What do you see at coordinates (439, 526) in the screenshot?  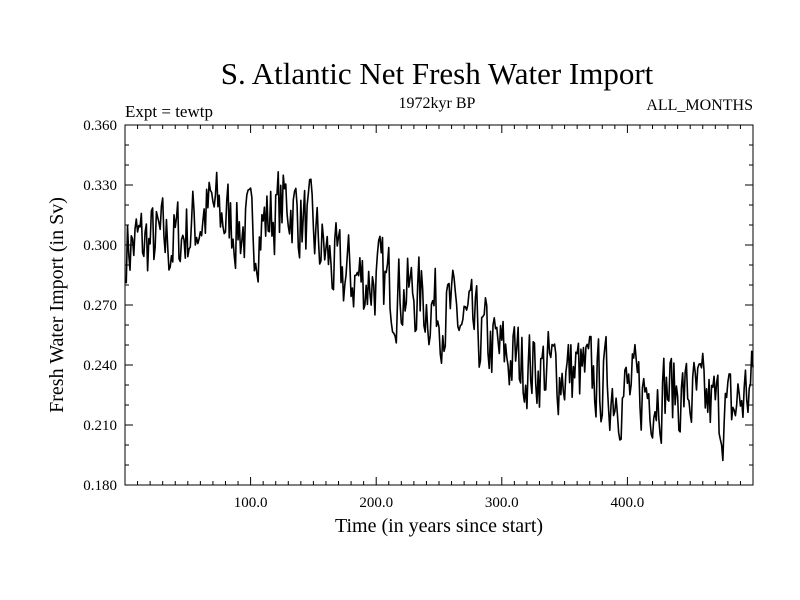 I see `x-axis-label: Time (in years since start)` at bounding box center [439, 526].